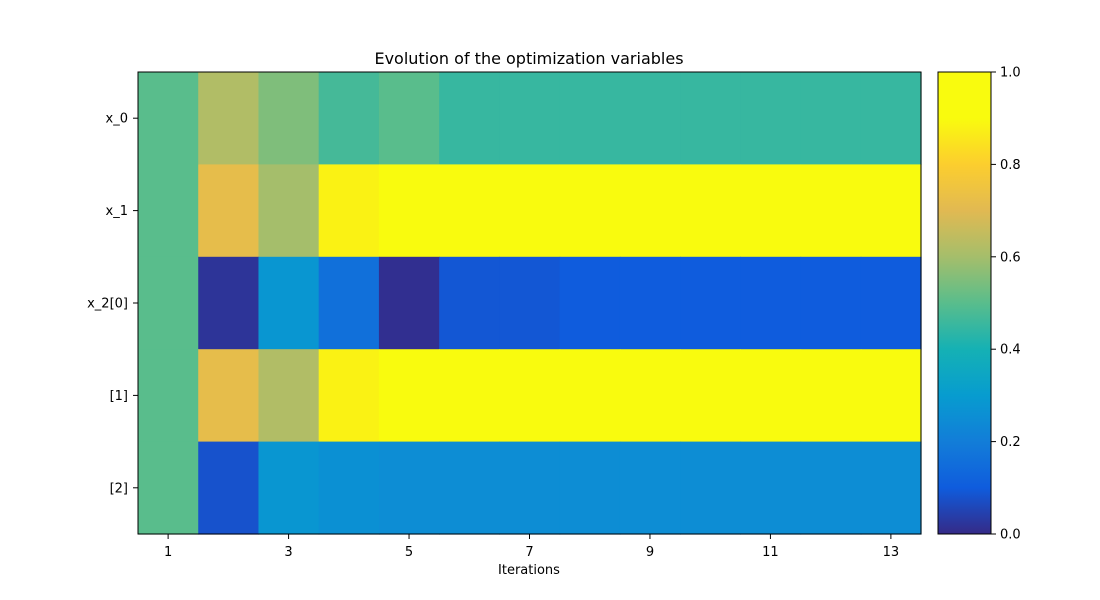 The image size is (1100, 600). Describe the element at coordinates (1010, 165) in the screenshot. I see `colorbar-tick-label: 0.8` at that location.